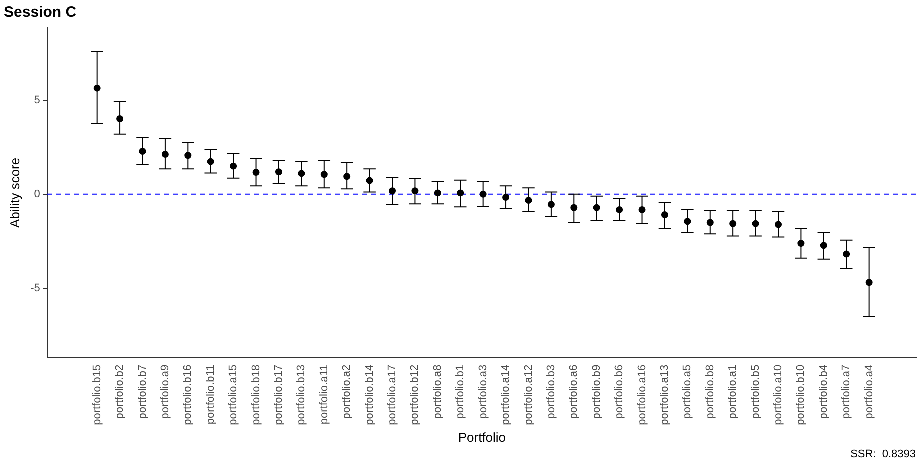 The width and height of the screenshot is (922, 464). Describe the element at coordinates (234, 395) in the screenshot. I see `x-tick-label: portfolio.a15` at that location.